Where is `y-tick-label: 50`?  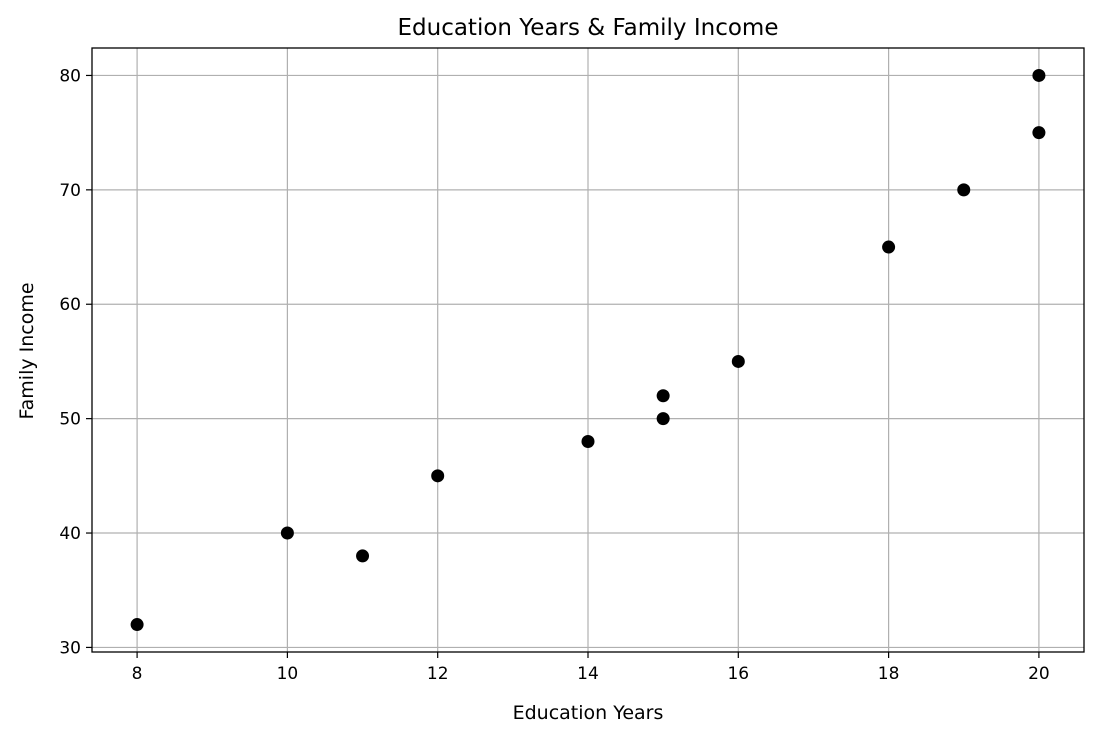 y-tick-label: 50 is located at coordinates (70, 420).